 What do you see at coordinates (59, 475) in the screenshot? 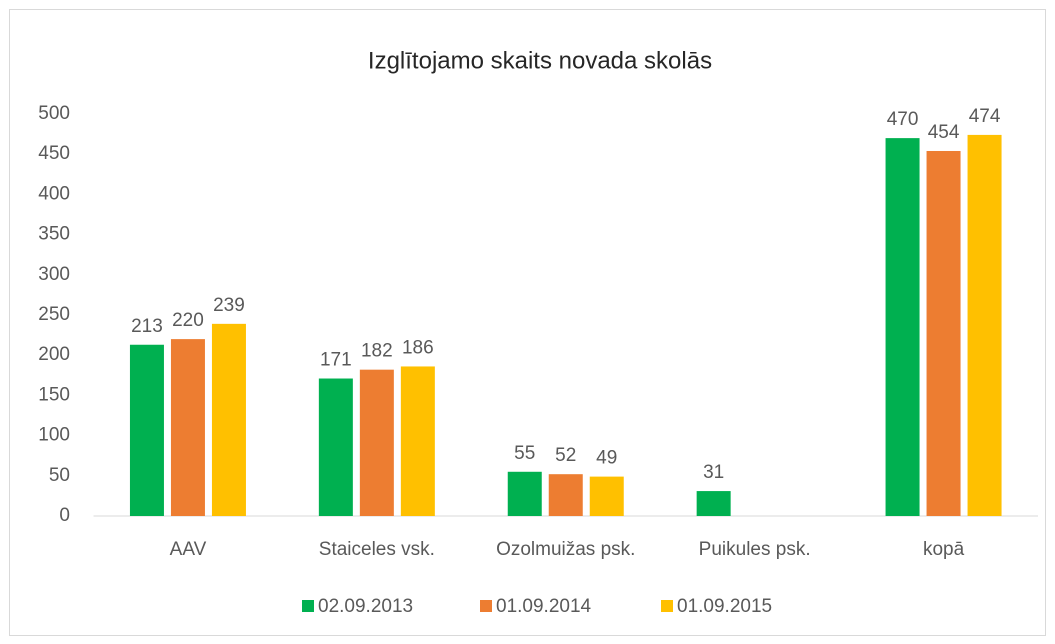
I see `y-tick-label: 50` at bounding box center [59, 475].